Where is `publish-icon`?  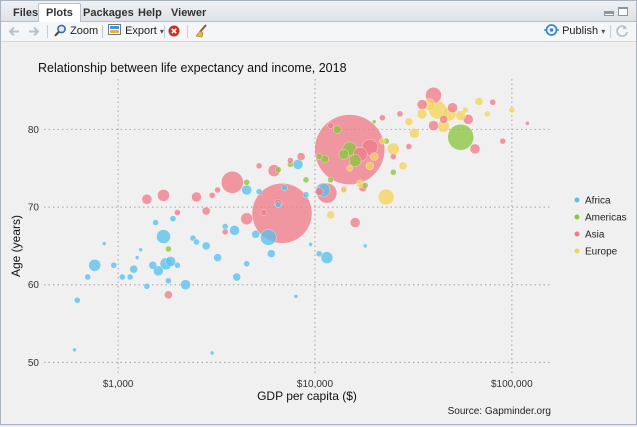 publish-icon is located at coordinates (551, 30).